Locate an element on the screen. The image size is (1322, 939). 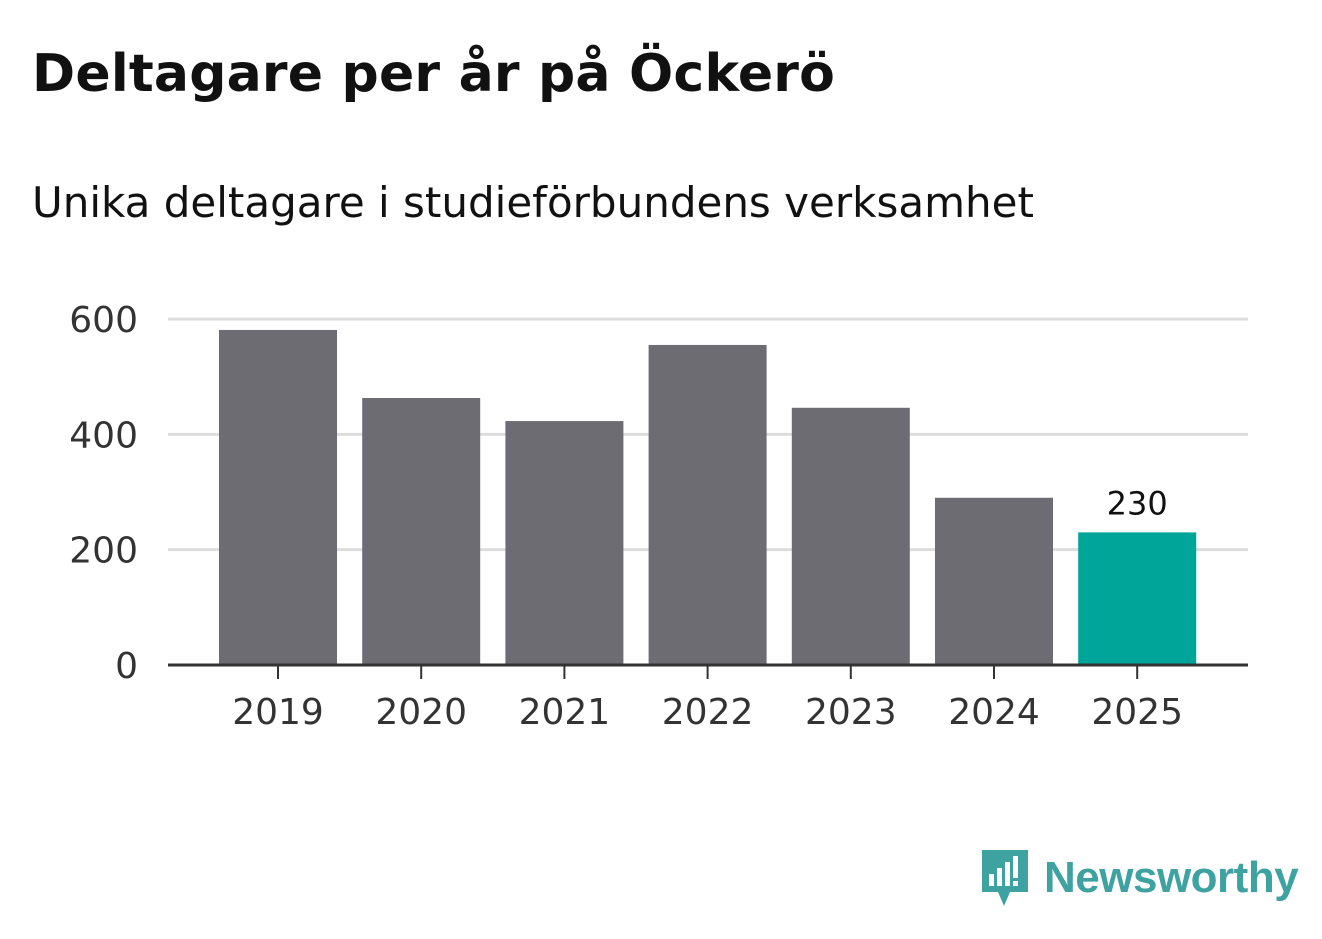
newsworthy-logo: Newsworthy is located at coordinates (1139, 878).